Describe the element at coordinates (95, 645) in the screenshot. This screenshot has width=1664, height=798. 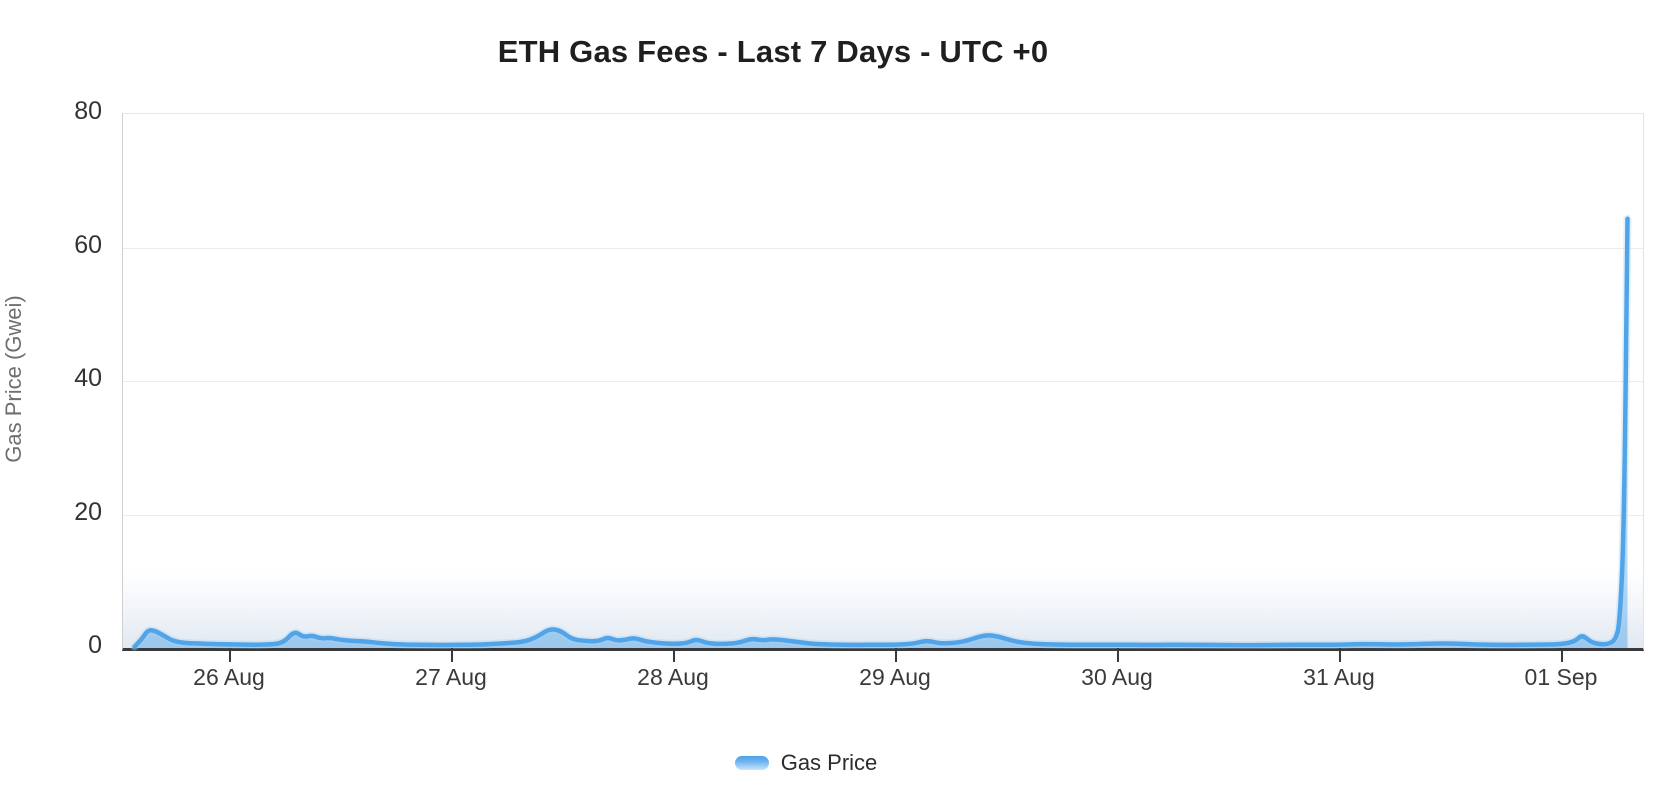
I see `y-tick-label-0: 0` at that location.